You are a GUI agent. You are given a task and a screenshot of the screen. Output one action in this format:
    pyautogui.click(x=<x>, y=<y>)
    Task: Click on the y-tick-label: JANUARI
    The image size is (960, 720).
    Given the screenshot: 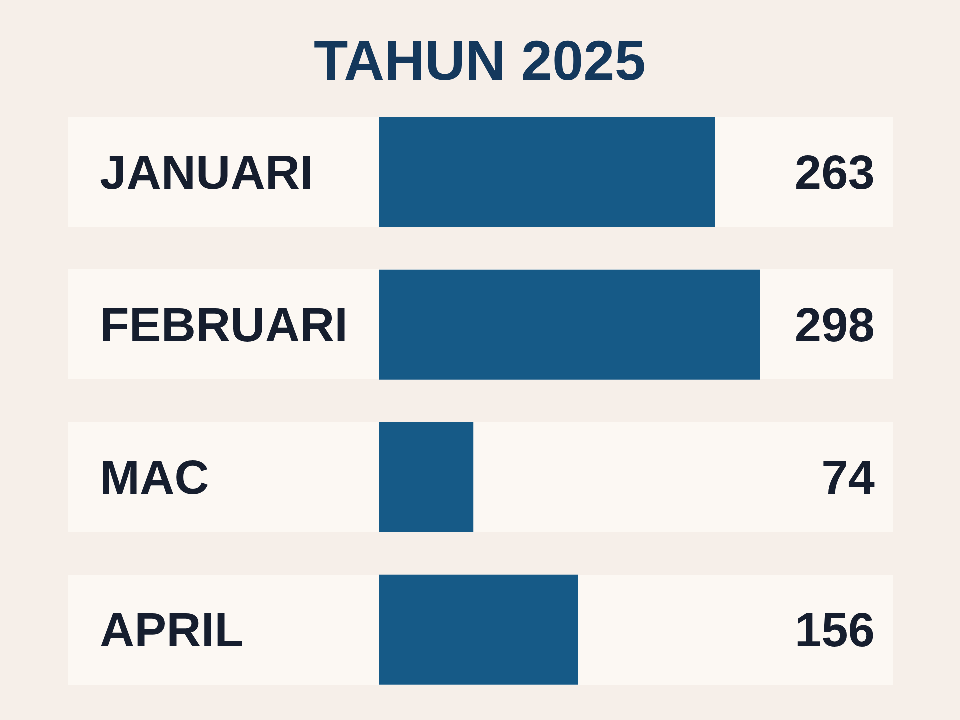 What is the action you would take?
    pyautogui.click(x=207, y=173)
    